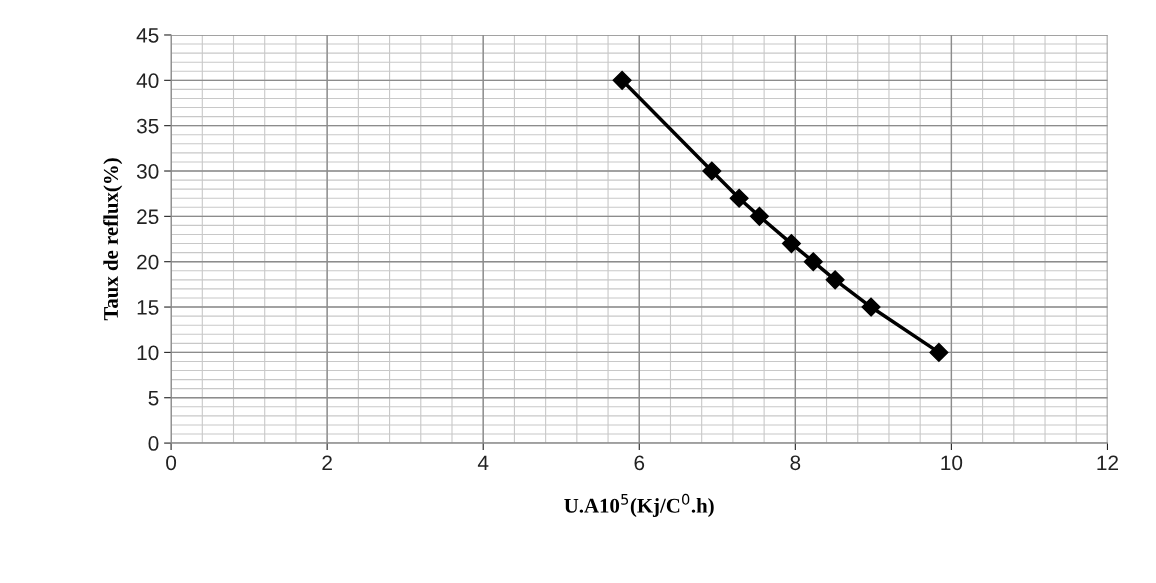  What do you see at coordinates (1107, 462) in the screenshot?
I see `x-tick-label: 12` at bounding box center [1107, 462].